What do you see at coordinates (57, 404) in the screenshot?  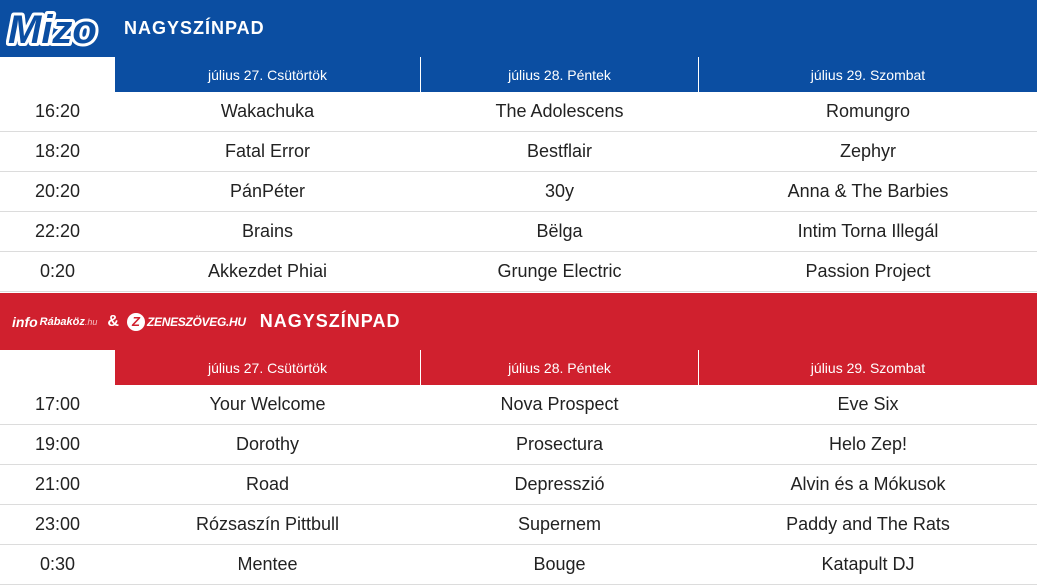 I see `time-cell: 17:00` at bounding box center [57, 404].